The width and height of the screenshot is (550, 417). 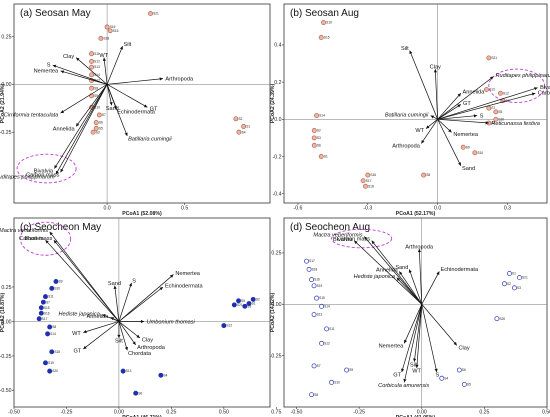 What do you see at coordinates (113, 27) in the screenshot?
I see `sample-point-label: S16` at bounding box center [113, 27].